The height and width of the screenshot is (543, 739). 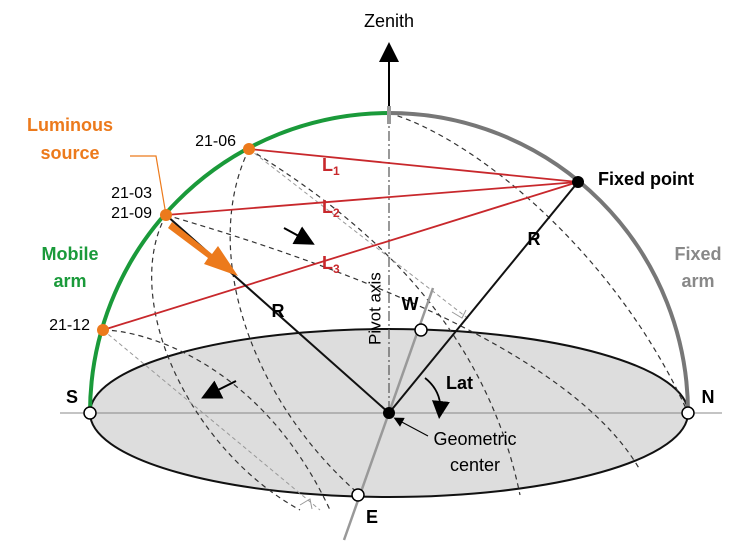 I want to click on cardinal-label: S, so click(x=72, y=397).